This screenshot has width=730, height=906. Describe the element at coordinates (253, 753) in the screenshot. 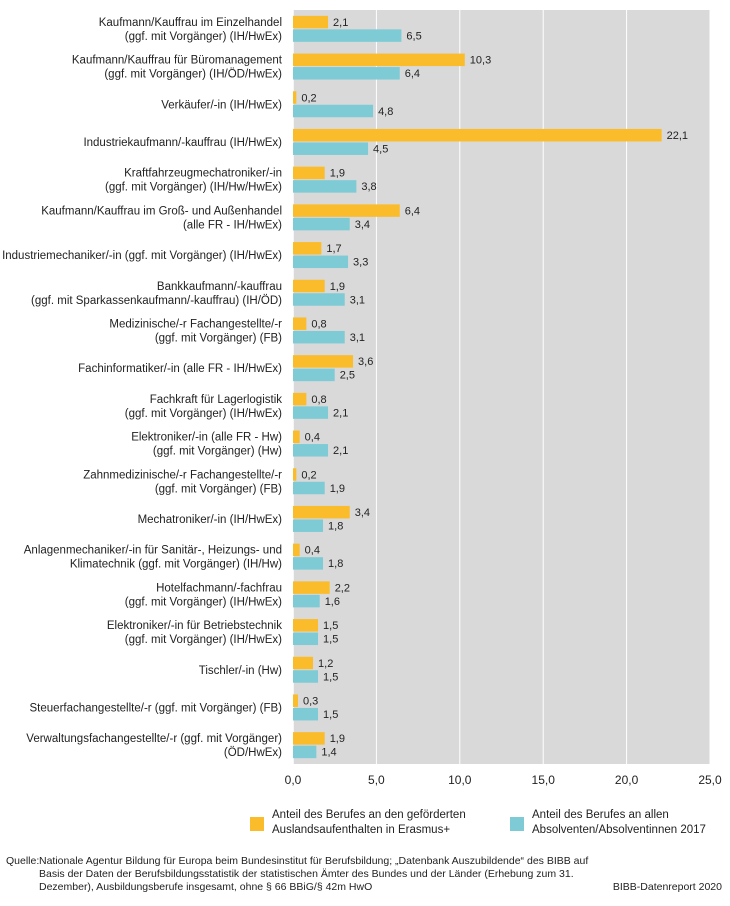

I see `category-label: (ÖD/HwEx)` at that location.